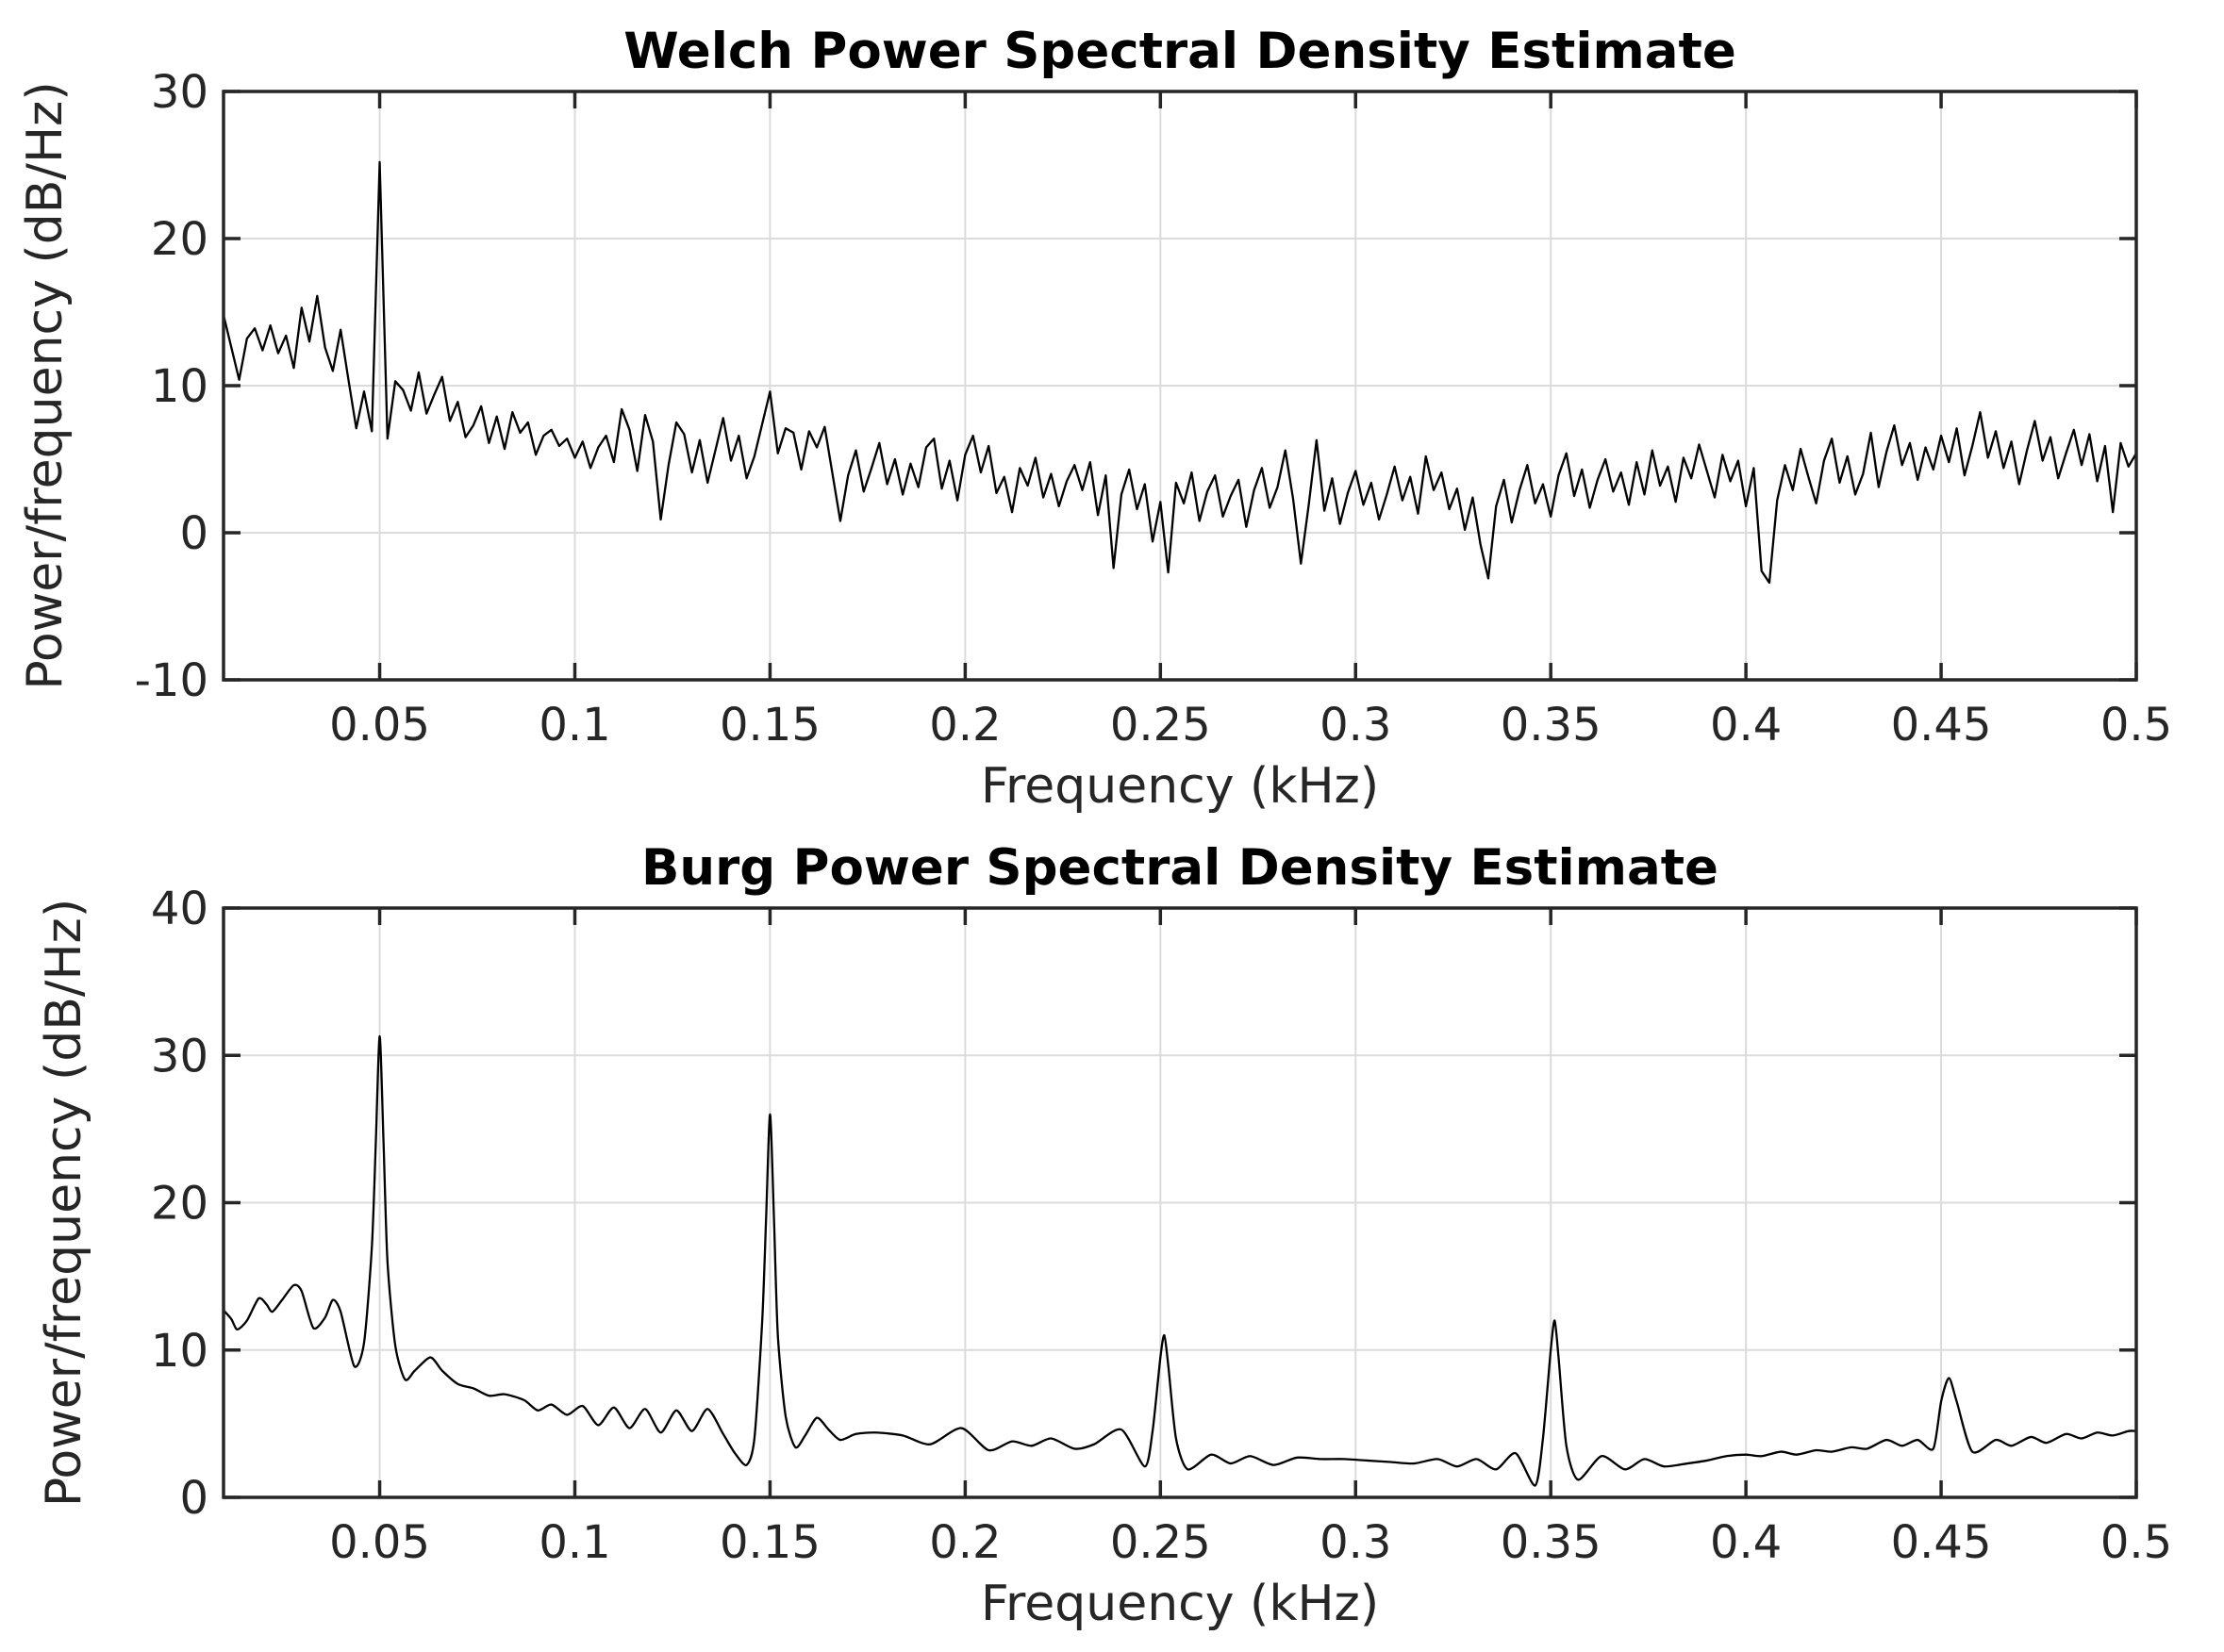  What do you see at coordinates (179, 909) in the screenshot?
I see `y-axis-tick-label: 40` at bounding box center [179, 909].